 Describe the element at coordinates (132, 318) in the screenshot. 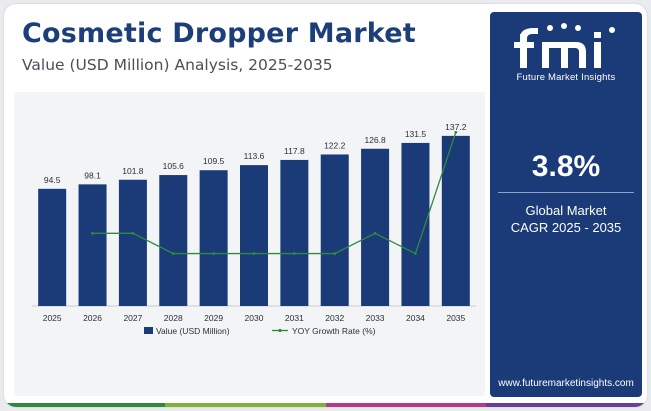

I see `x-tick-label: 2027` at that location.